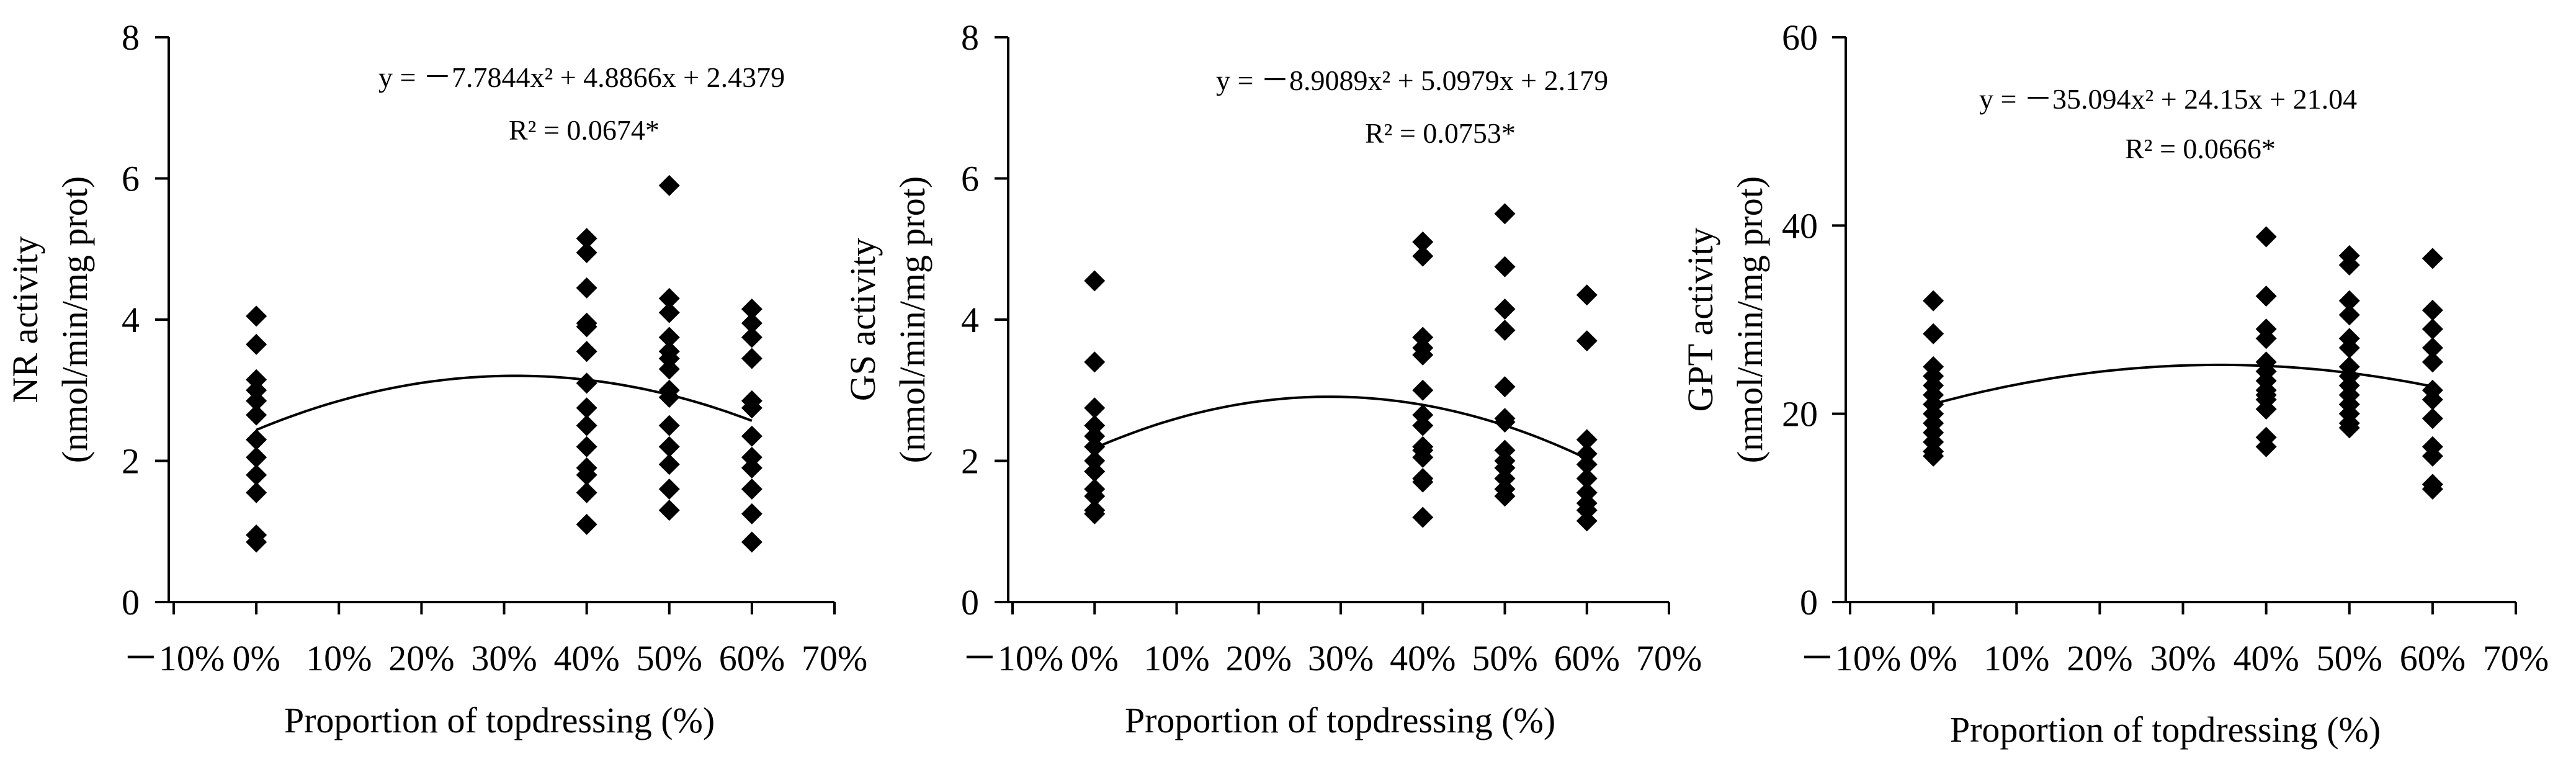 The width and height of the screenshot is (2576, 769). I want to click on x-tick-label: 60%, so click(1587, 658).